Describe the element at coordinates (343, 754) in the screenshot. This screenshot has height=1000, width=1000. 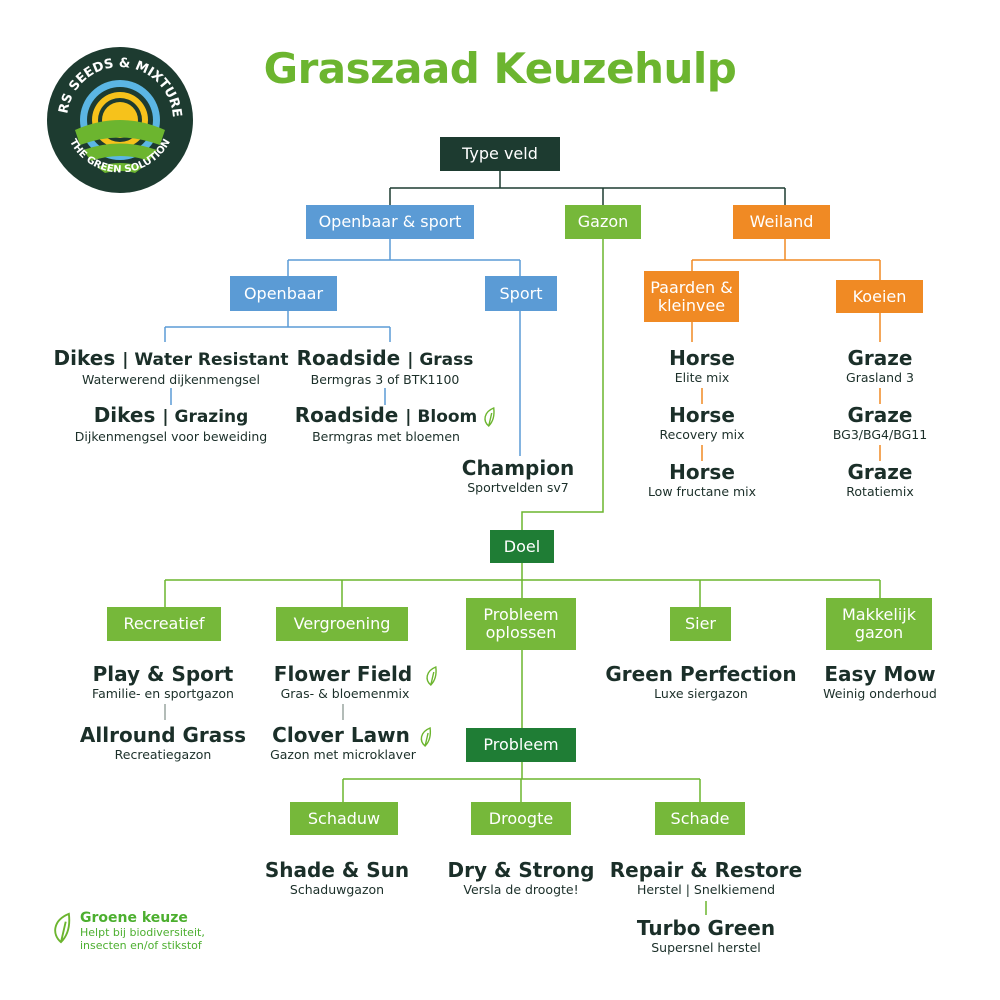
I see `product-subtitle: Gazon met microklaver` at that location.